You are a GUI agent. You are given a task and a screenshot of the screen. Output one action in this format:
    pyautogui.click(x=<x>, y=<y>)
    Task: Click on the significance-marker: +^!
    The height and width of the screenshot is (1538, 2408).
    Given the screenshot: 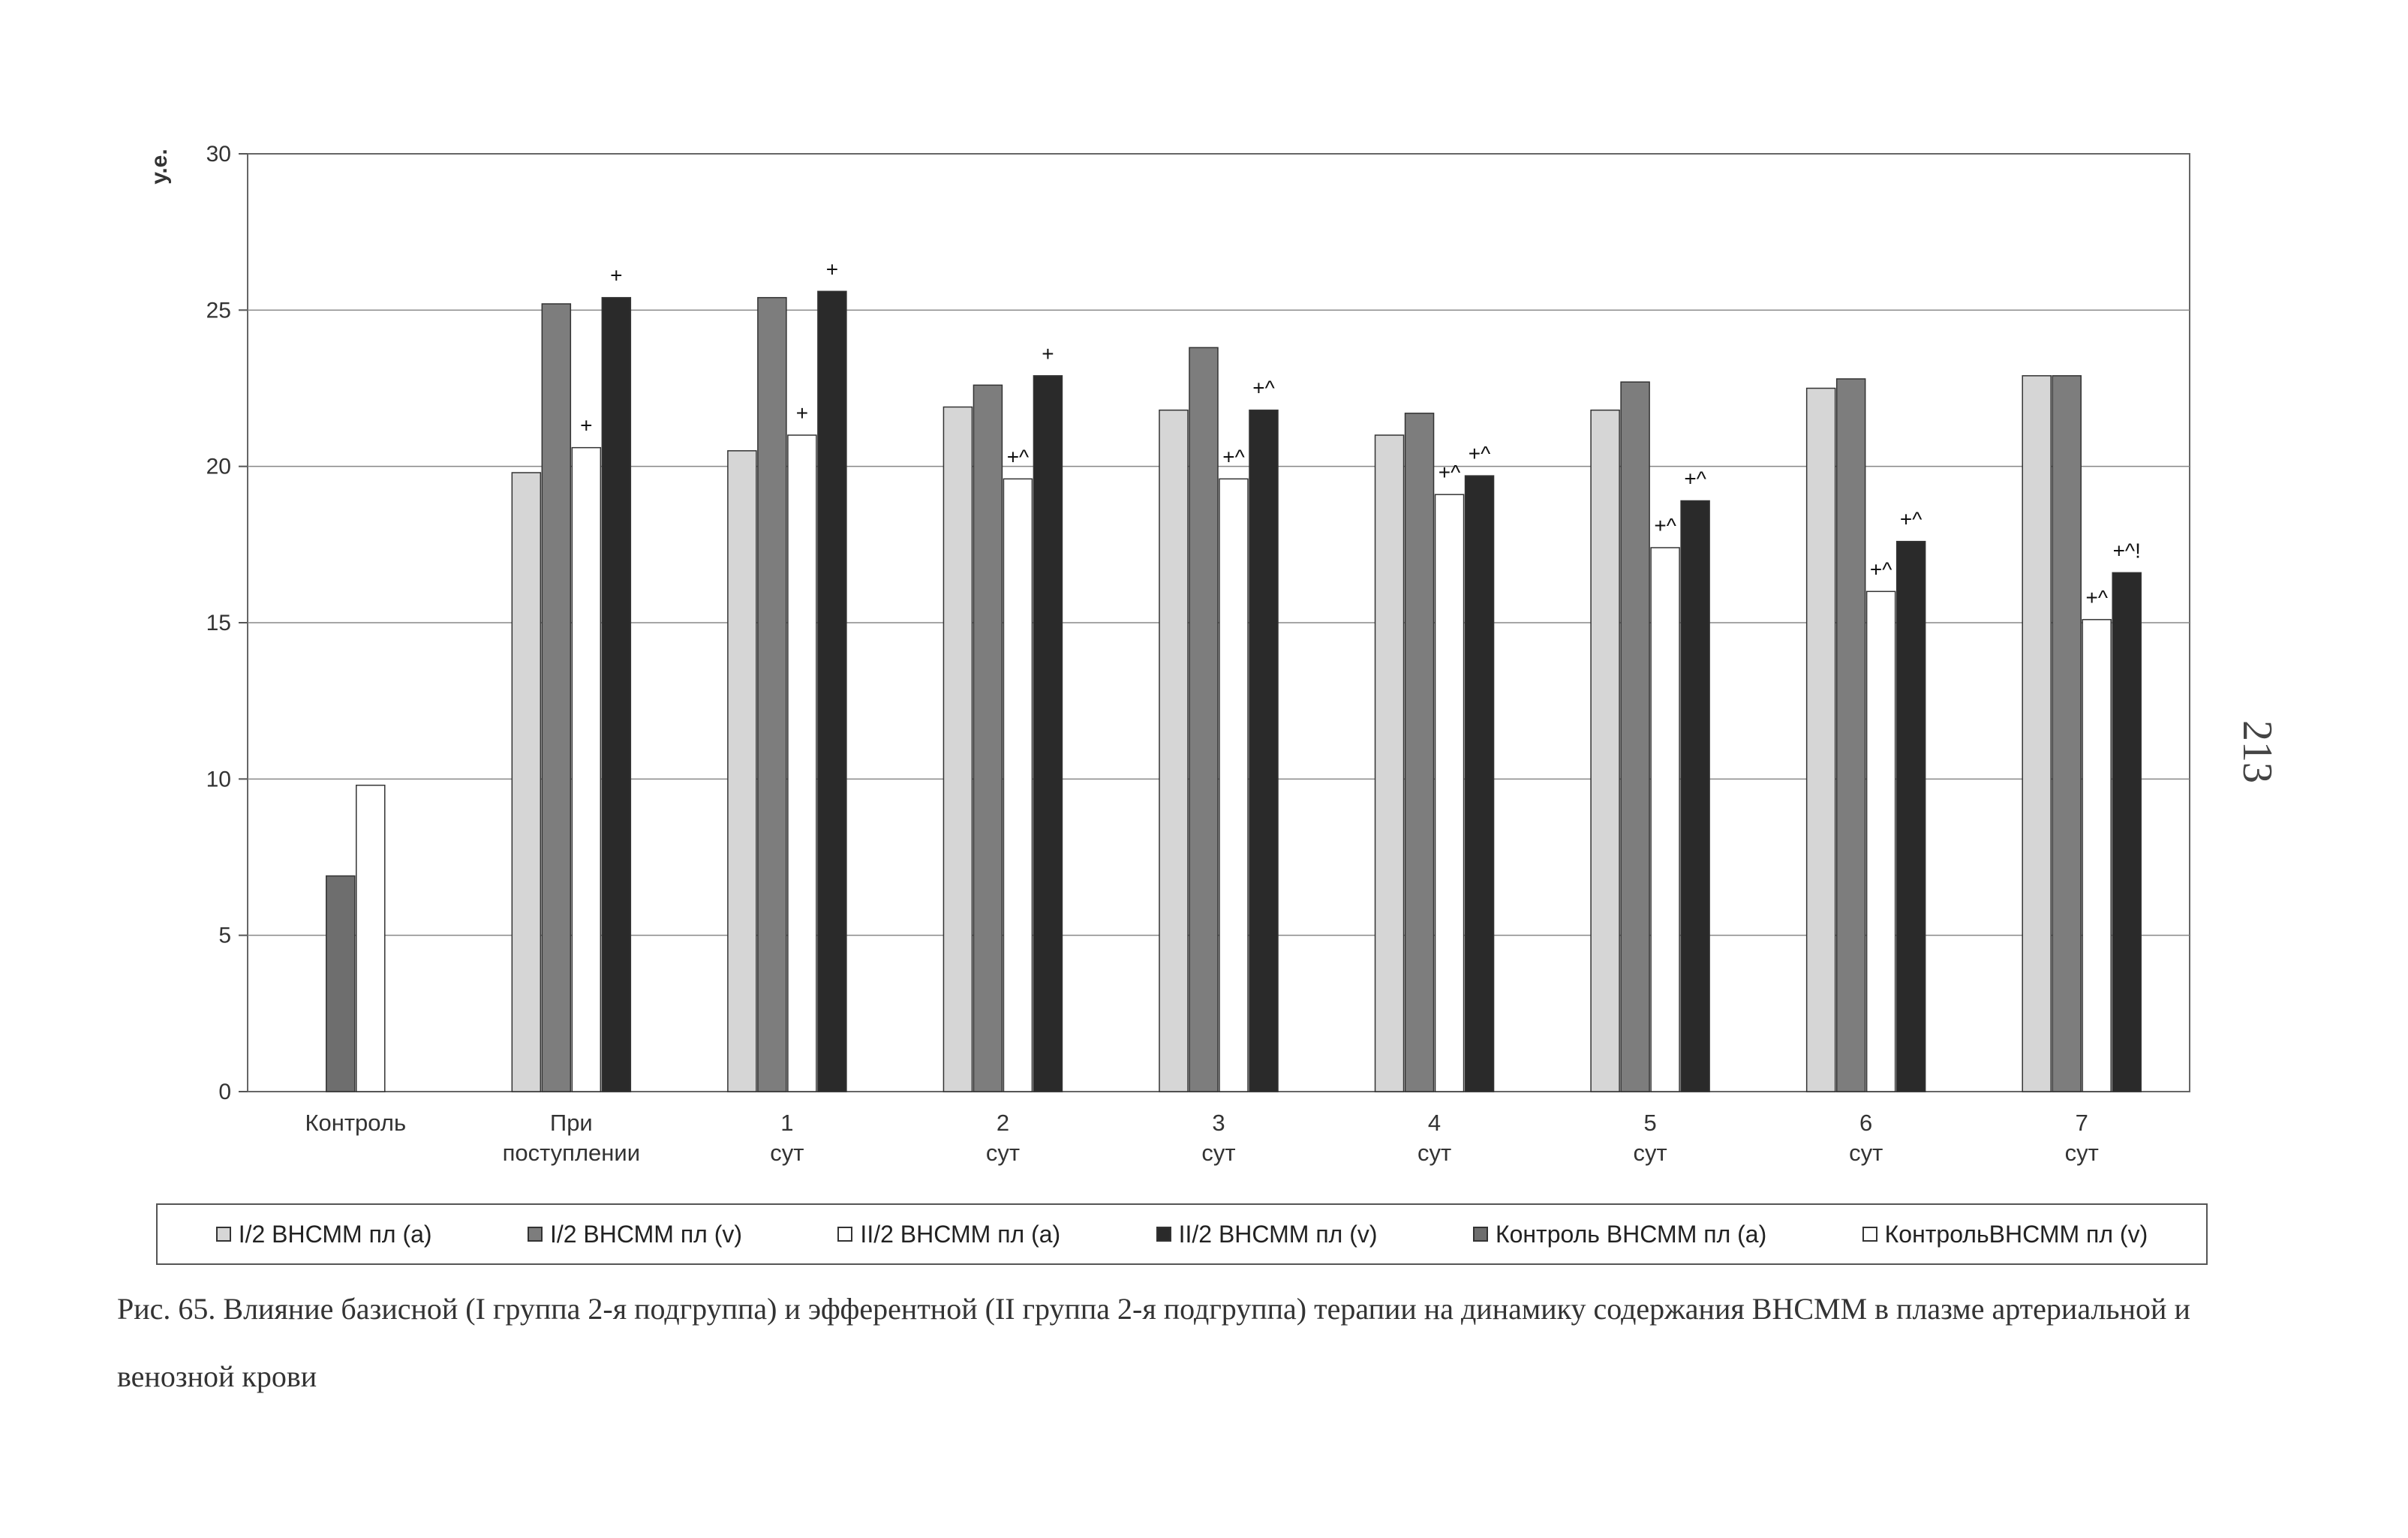 What is the action you would take?
    pyautogui.click(x=2127, y=550)
    